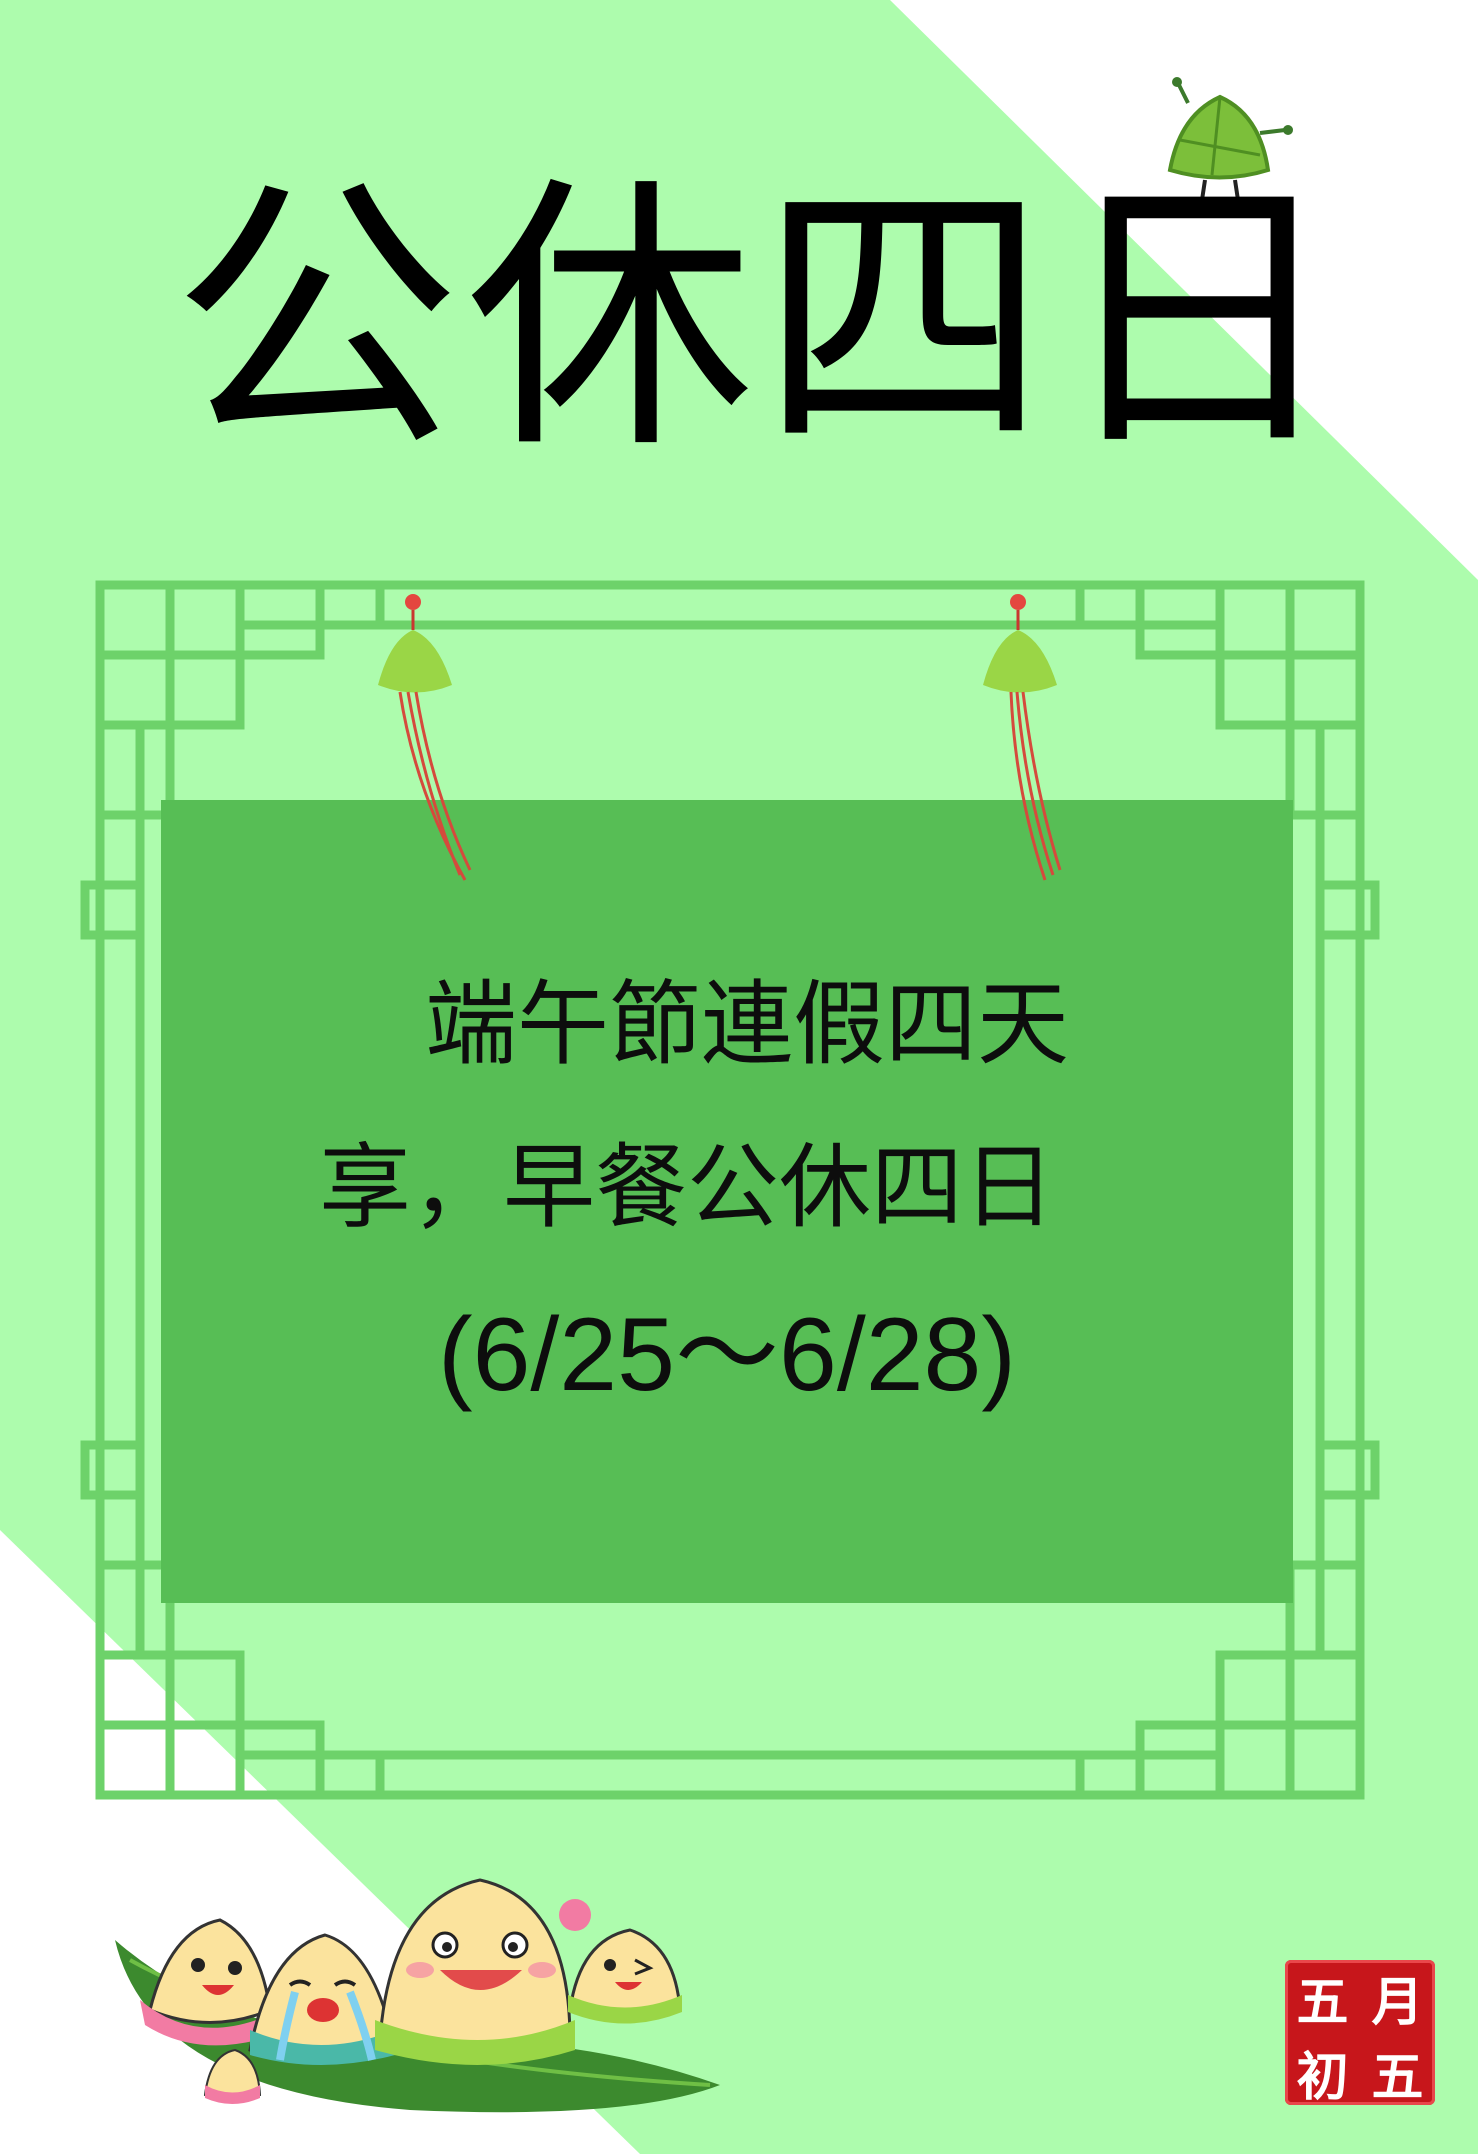 The image size is (1478, 2154). Describe the element at coordinates (686, 1187) in the screenshot. I see `notice-line-2: 享，早餐公休四日` at that location.